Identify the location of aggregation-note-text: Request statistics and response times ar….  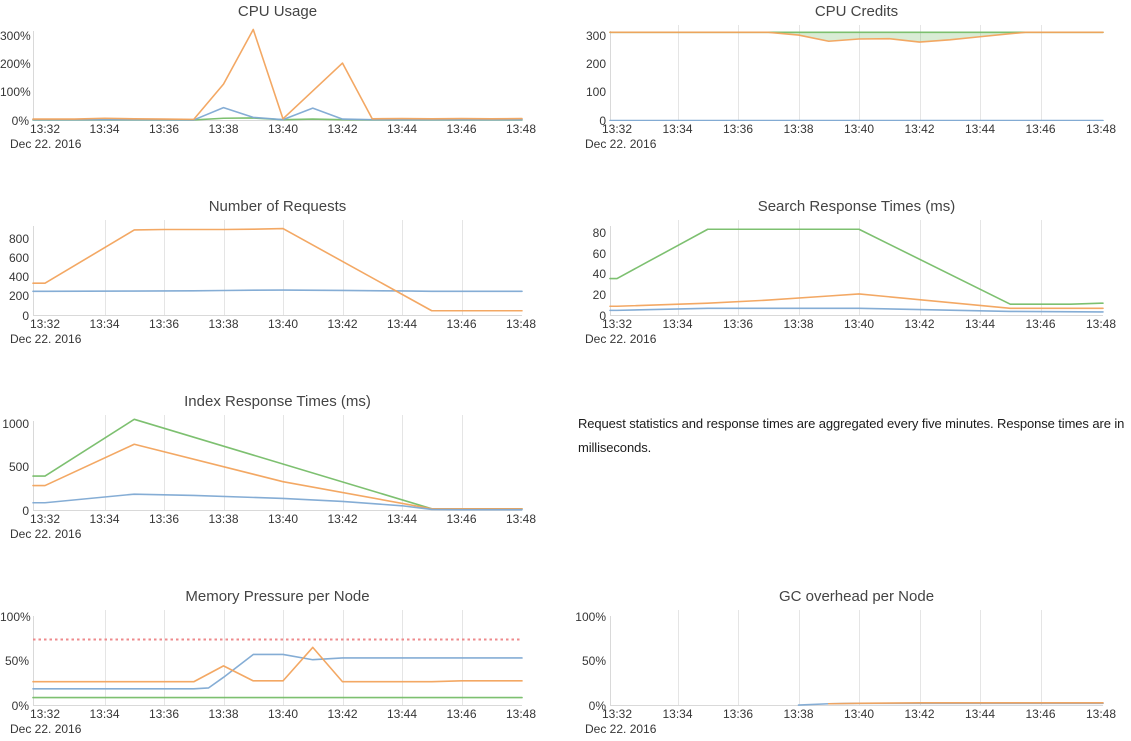
(851, 435).